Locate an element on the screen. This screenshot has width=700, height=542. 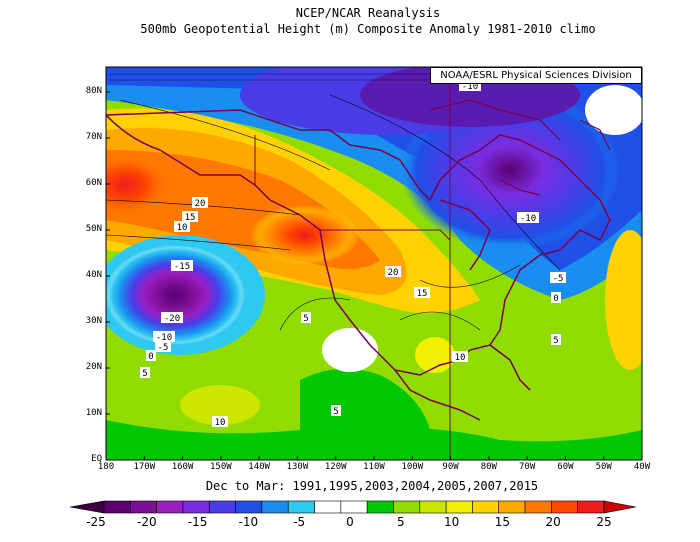
colorbar-tick-label: 10 is located at coordinates (451, 522).